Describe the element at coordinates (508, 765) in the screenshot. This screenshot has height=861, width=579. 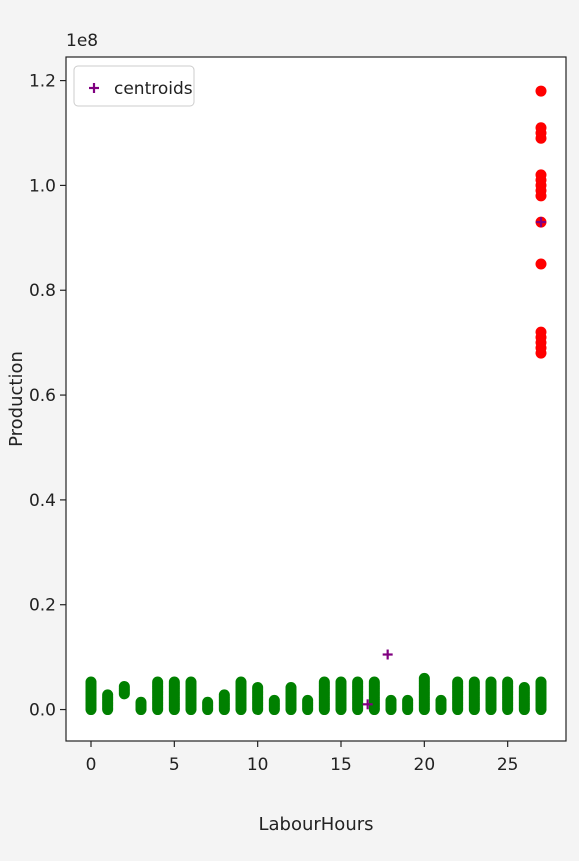
I see `x-tick-label: 25` at that location.